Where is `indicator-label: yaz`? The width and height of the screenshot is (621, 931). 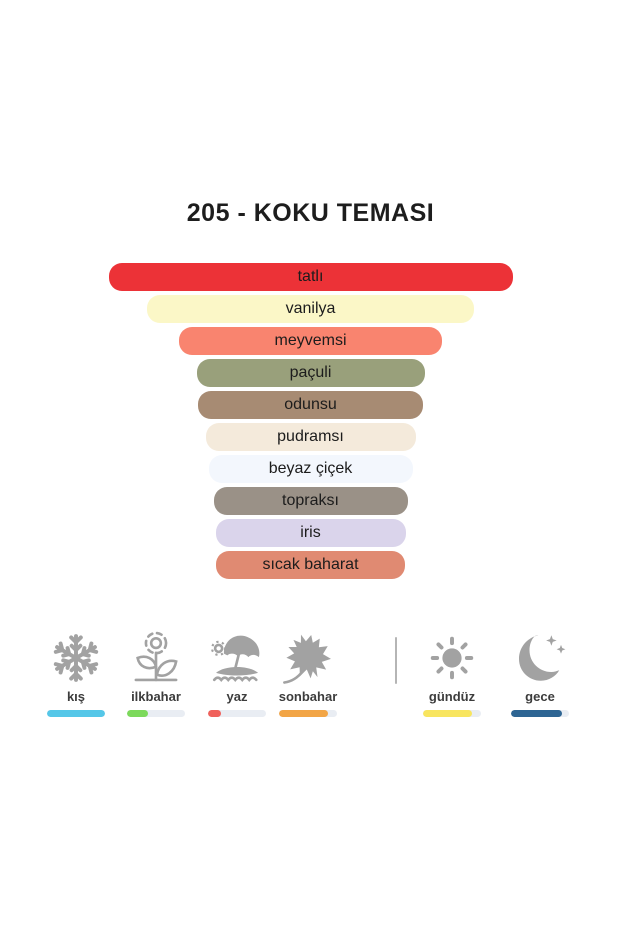 indicator-label: yaz is located at coordinates (237, 696).